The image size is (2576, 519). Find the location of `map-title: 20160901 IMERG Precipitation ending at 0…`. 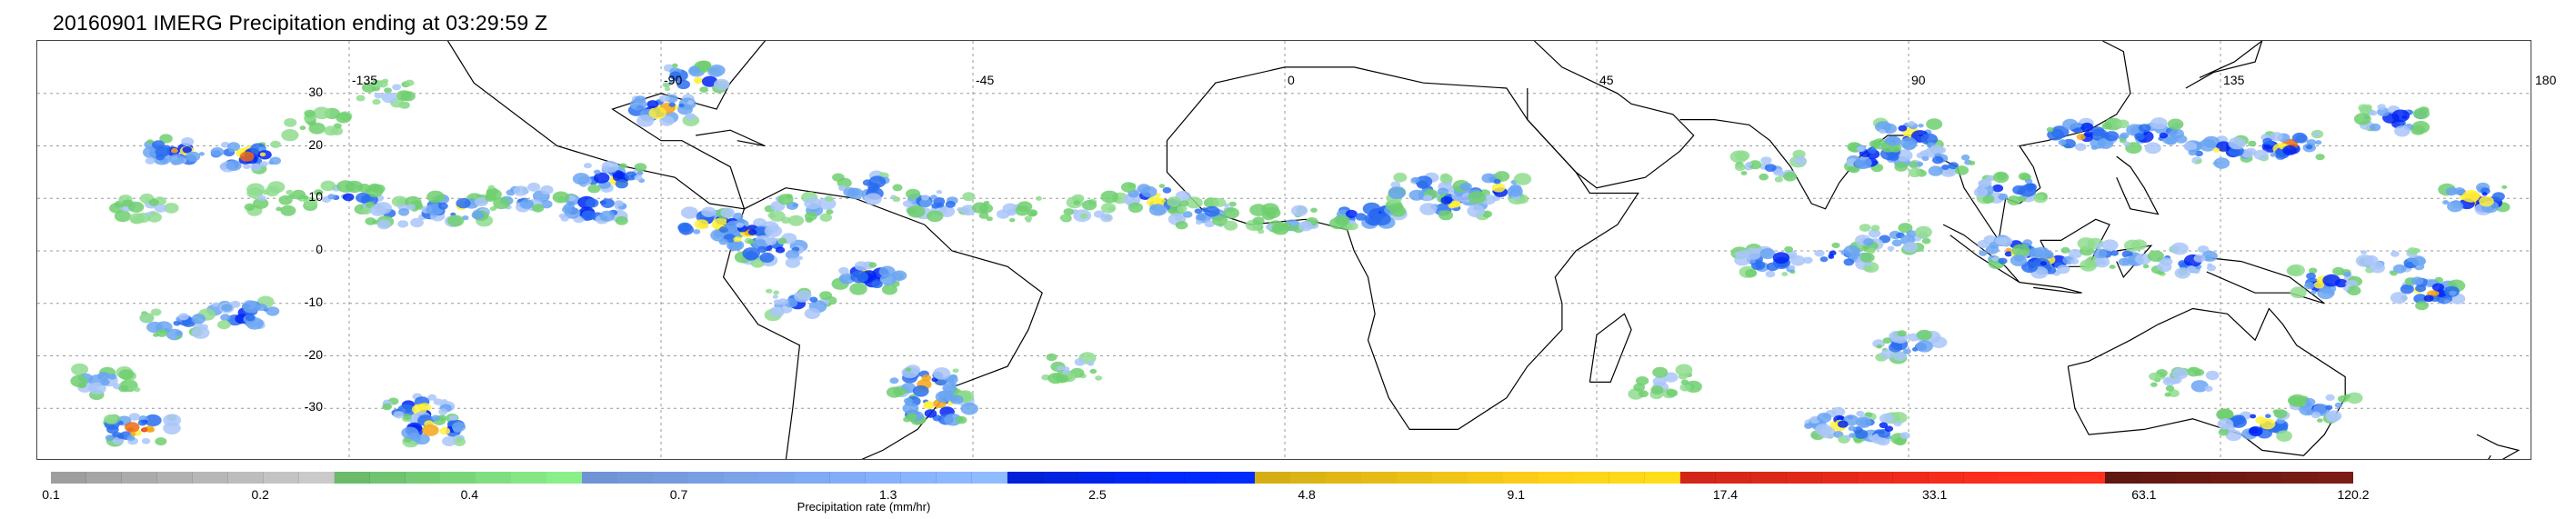

map-title: 20160901 IMERG Precipitation ending at 0… is located at coordinates (300, 23).